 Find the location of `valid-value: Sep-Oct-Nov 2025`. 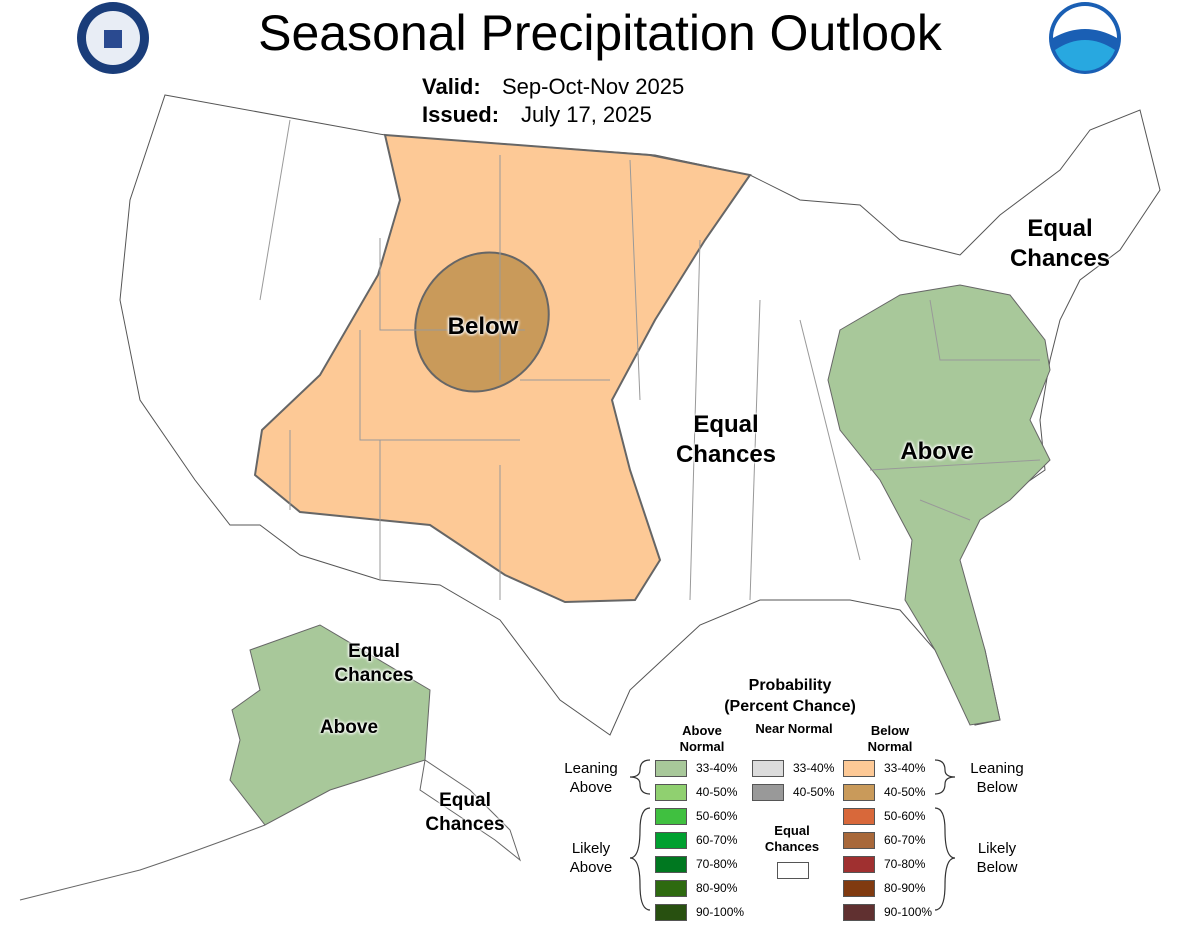

valid-value: Sep-Oct-Nov 2025 is located at coordinates (593, 86).